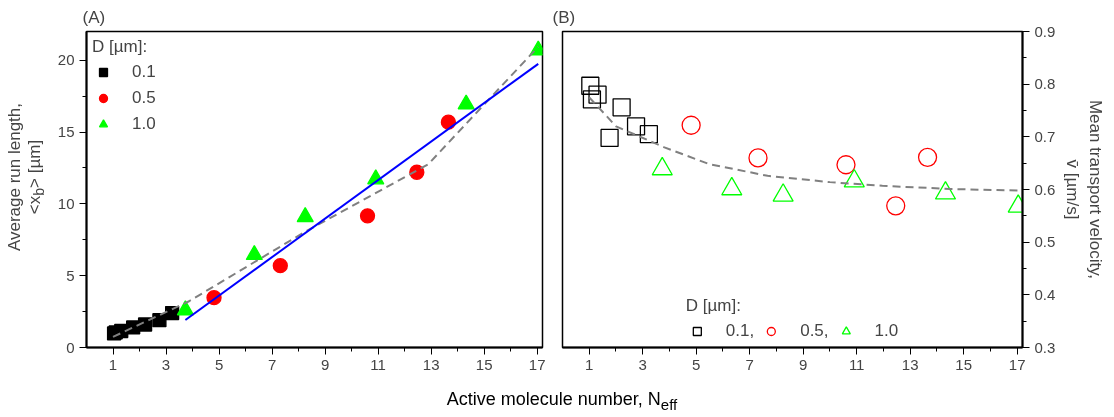 The width and height of the screenshot is (1114, 417). Describe the element at coordinates (1045, 242) in the screenshot. I see `y2-tick-label: 0.5` at that location.